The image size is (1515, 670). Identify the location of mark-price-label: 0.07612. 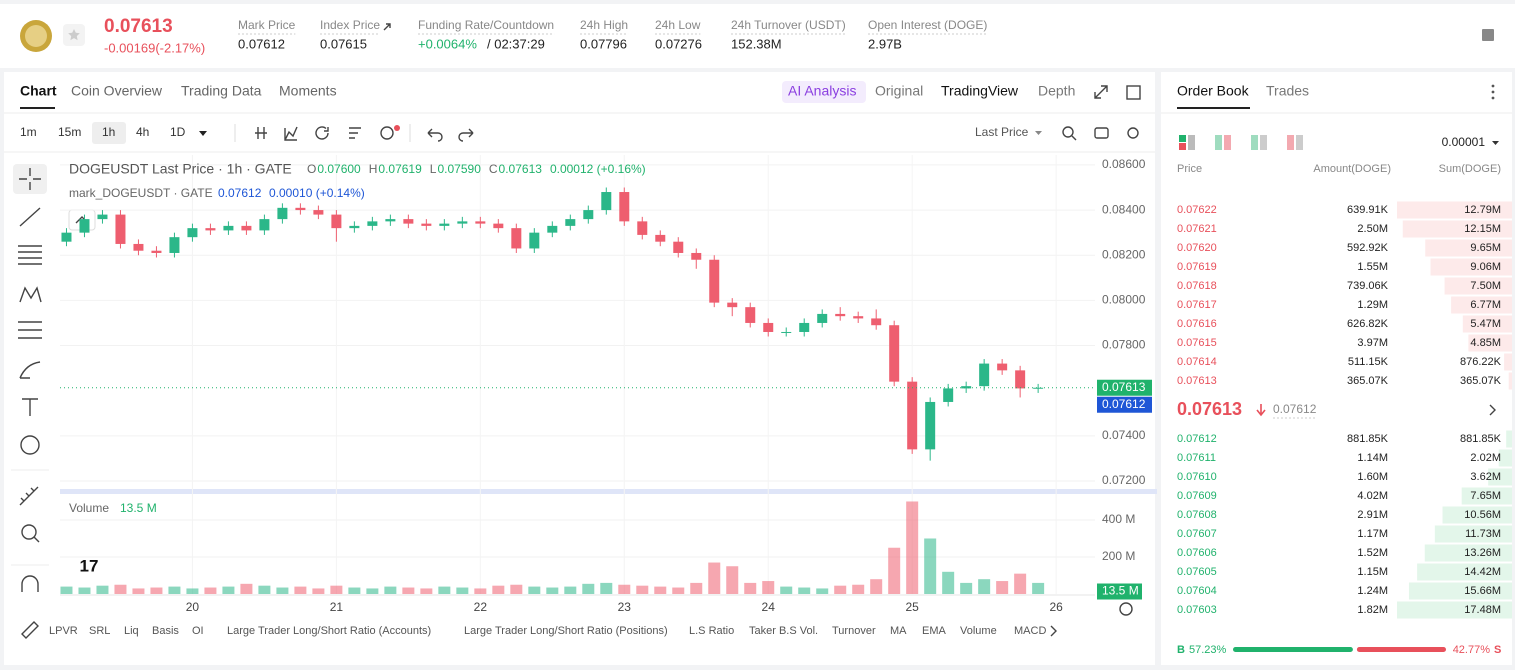
(1124, 404).